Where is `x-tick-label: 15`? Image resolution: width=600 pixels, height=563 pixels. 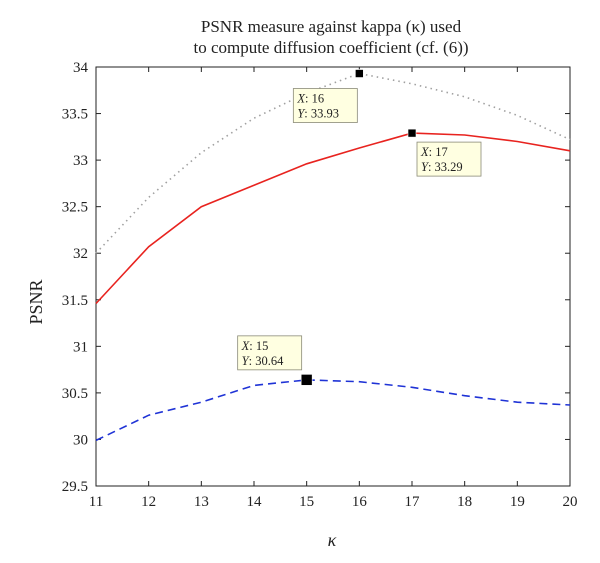 x-tick-label: 15 is located at coordinates (306, 502).